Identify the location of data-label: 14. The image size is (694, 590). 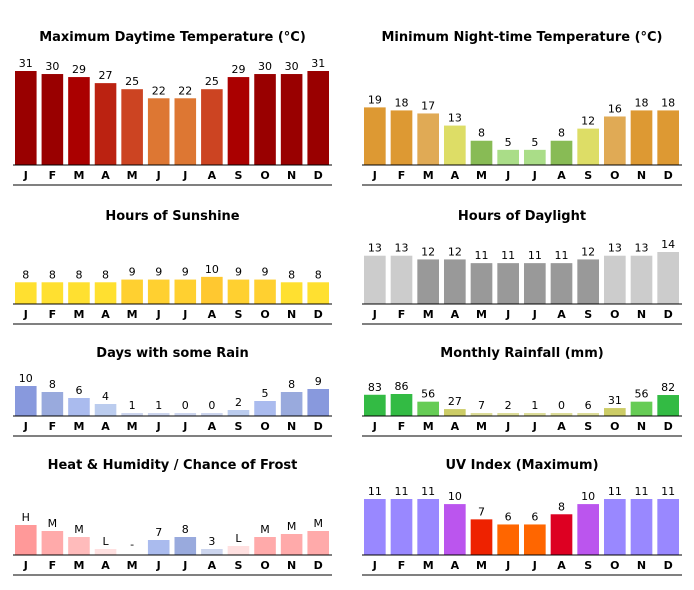
(668, 244).